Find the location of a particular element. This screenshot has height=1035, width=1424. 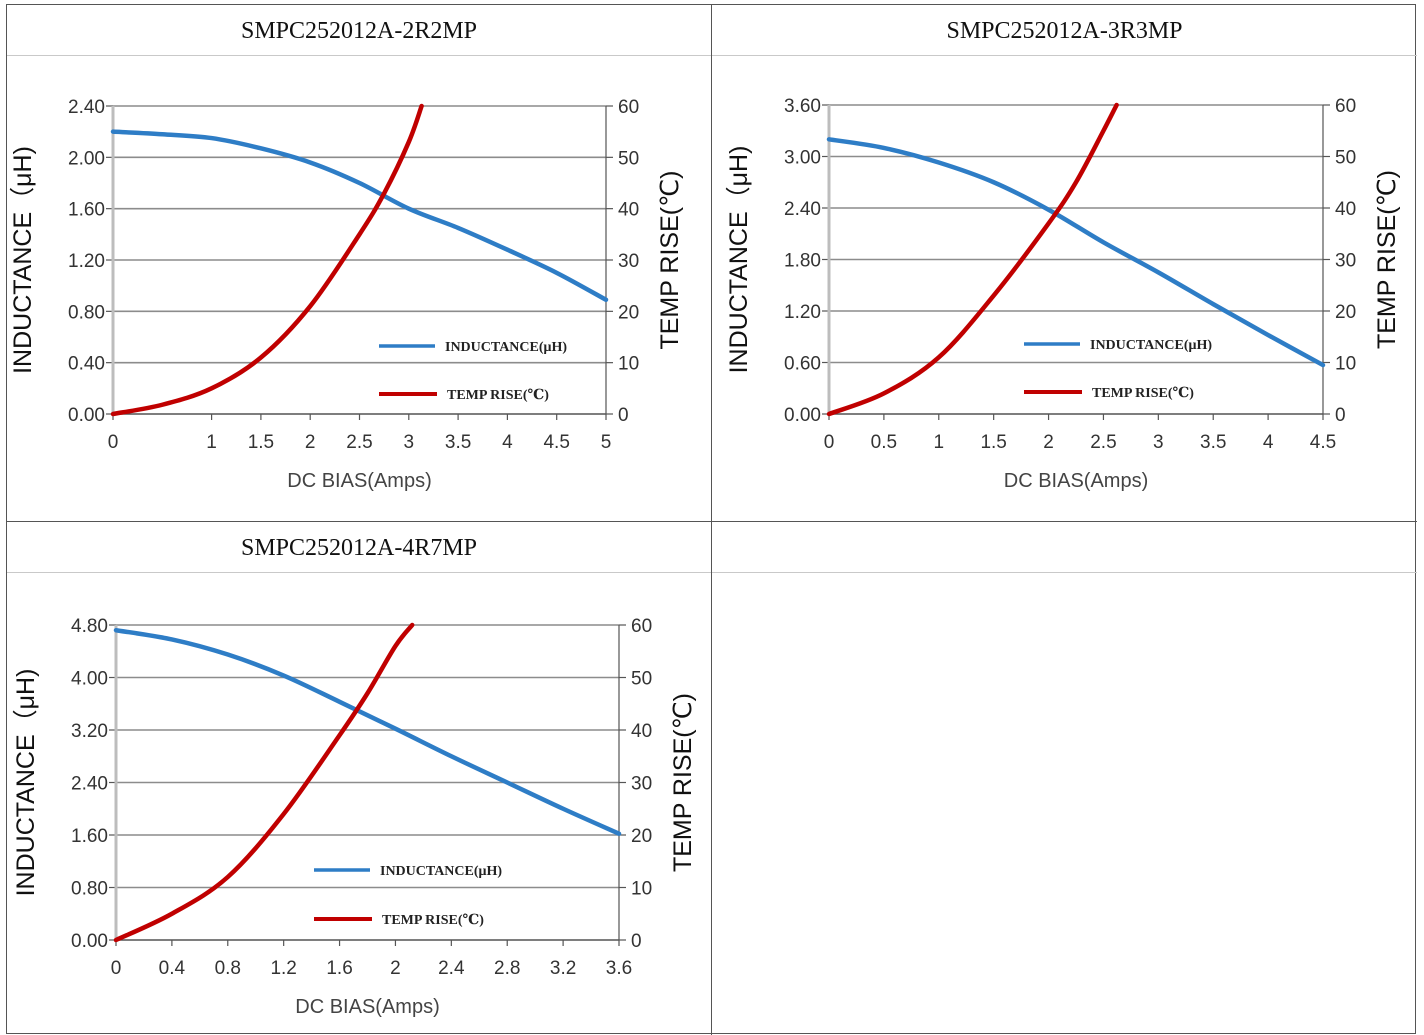

y-tick-label: 4.80 is located at coordinates (89, 626).